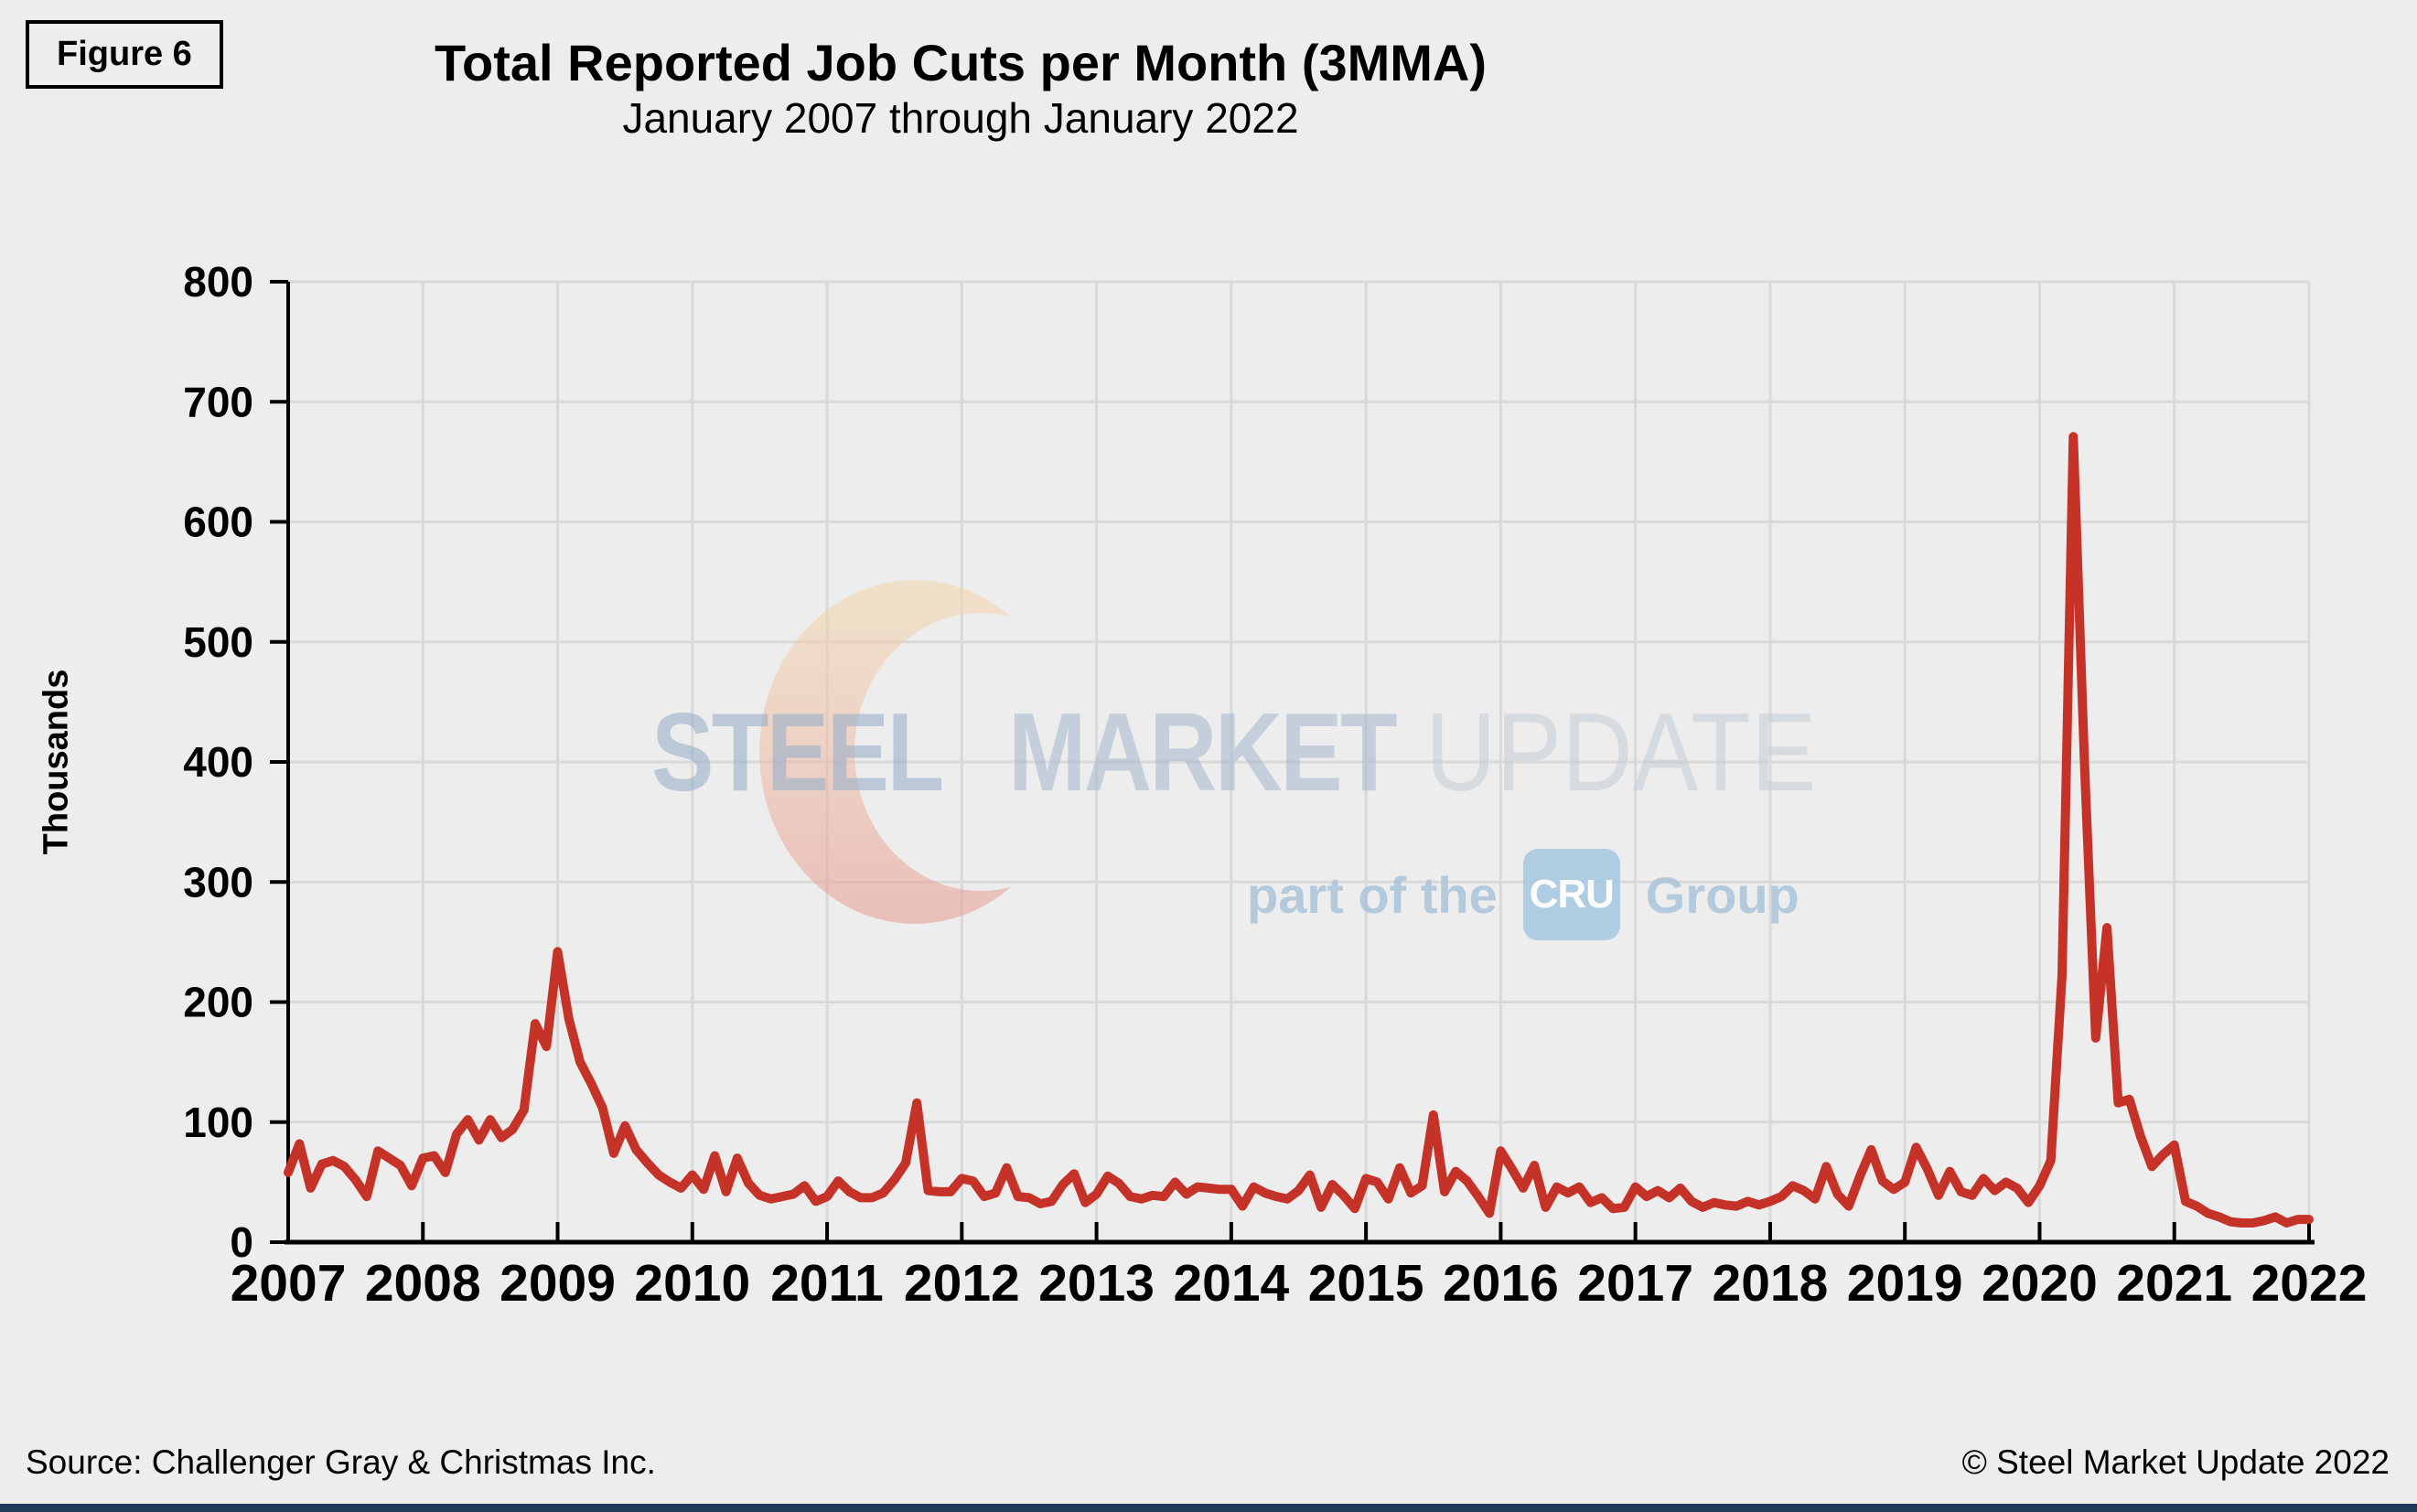 The image size is (2417, 1512). What do you see at coordinates (1722, 894) in the screenshot?
I see `watermark-group: Group` at bounding box center [1722, 894].